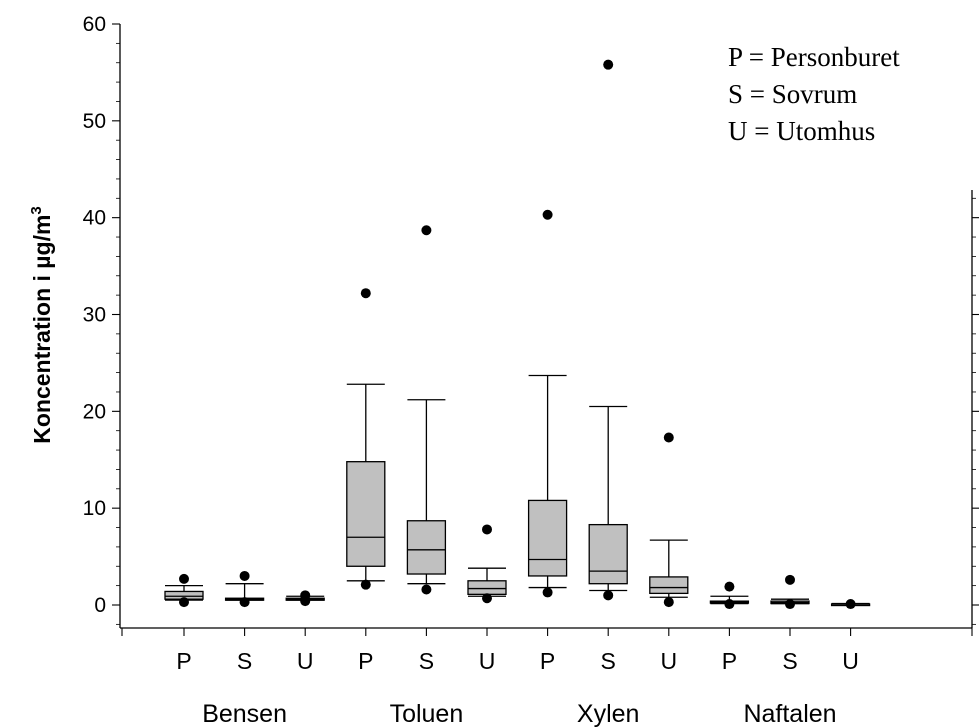 The height and width of the screenshot is (727, 979). I want to click on y-tick-label: 40, so click(94, 218).